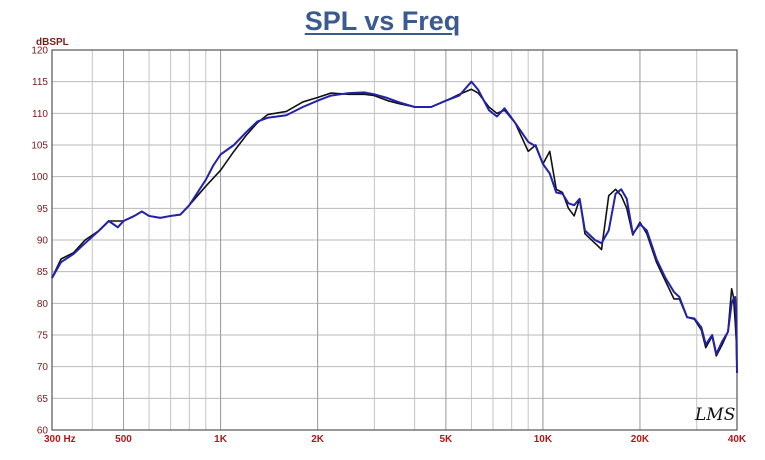 This screenshot has width=765, height=460. I want to click on x-tick-label: 2K, so click(318, 439).